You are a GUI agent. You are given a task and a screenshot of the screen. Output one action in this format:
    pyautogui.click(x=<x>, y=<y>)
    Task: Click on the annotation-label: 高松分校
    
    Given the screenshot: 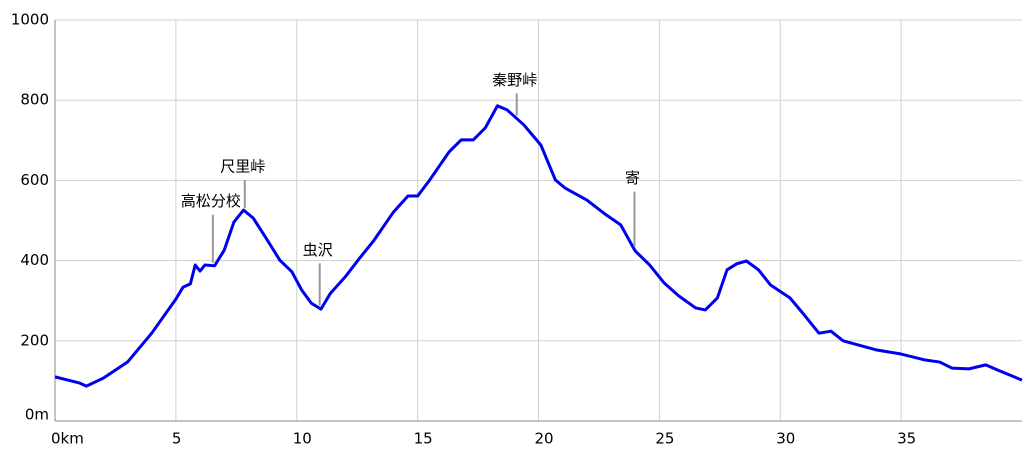 What is the action you would take?
    pyautogui.click(x=211, y=201)
    